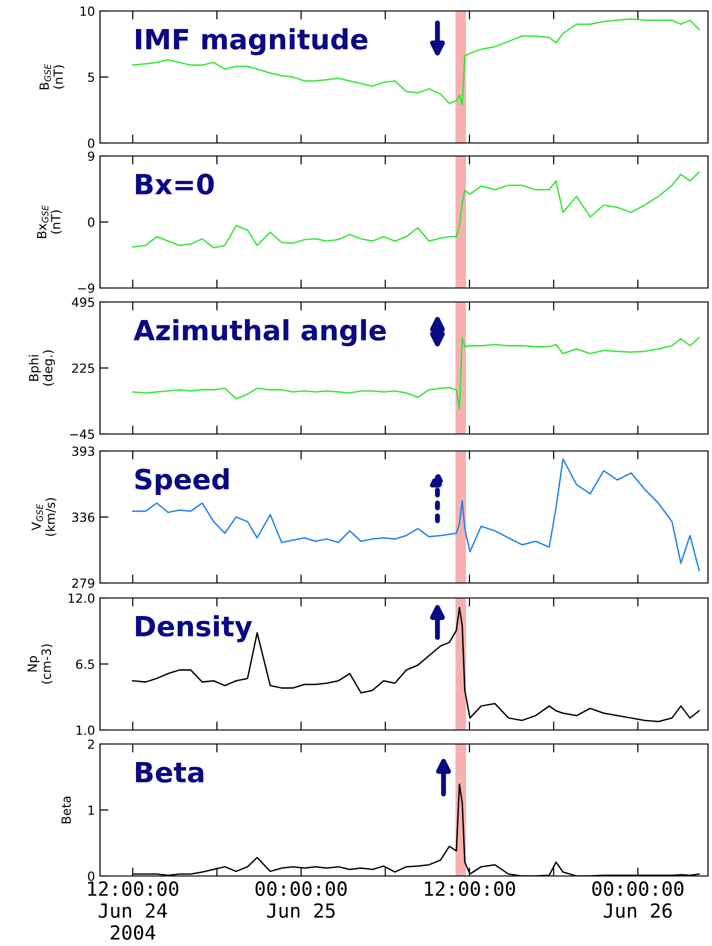 The image size is (712, 946). I want to click on x-tick-label: 00:00:00 Jun 26, so click(638, 899).